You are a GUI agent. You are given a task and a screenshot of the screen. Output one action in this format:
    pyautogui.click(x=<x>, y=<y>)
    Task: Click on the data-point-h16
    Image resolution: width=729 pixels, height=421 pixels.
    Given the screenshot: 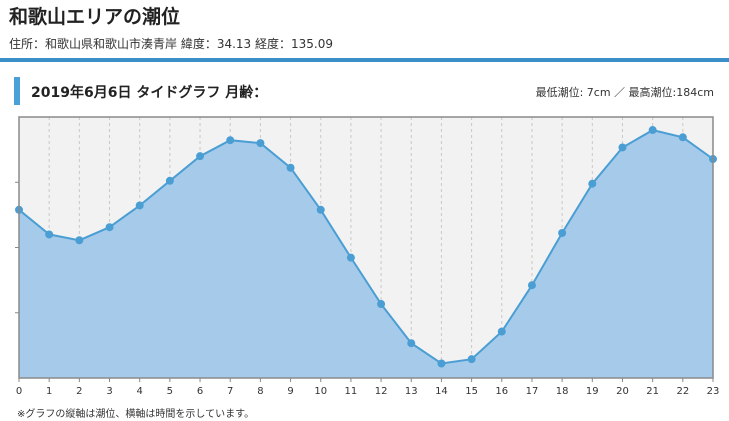 What is the action you would take?
    pyautogui.click(x=501, y=331)
    